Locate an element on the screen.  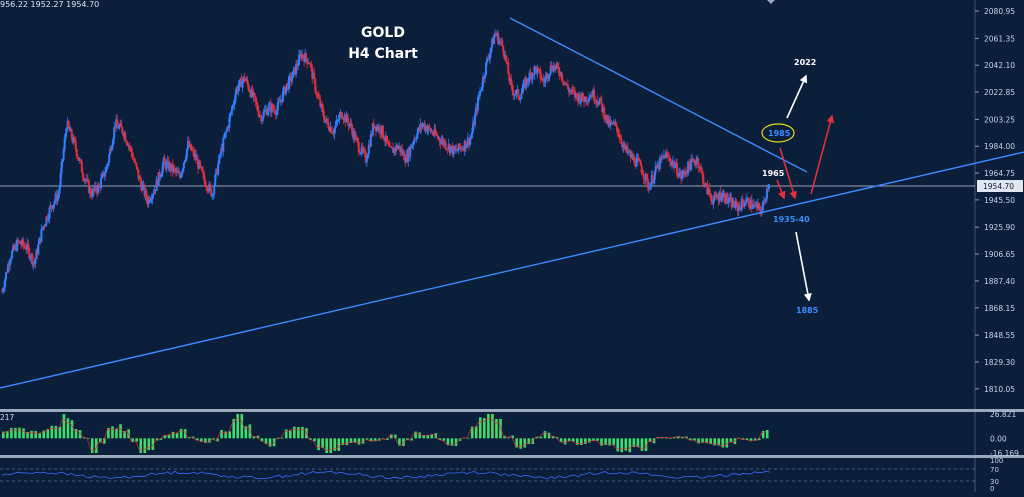
level-label: 1985 is located at coordinates (779, 133).